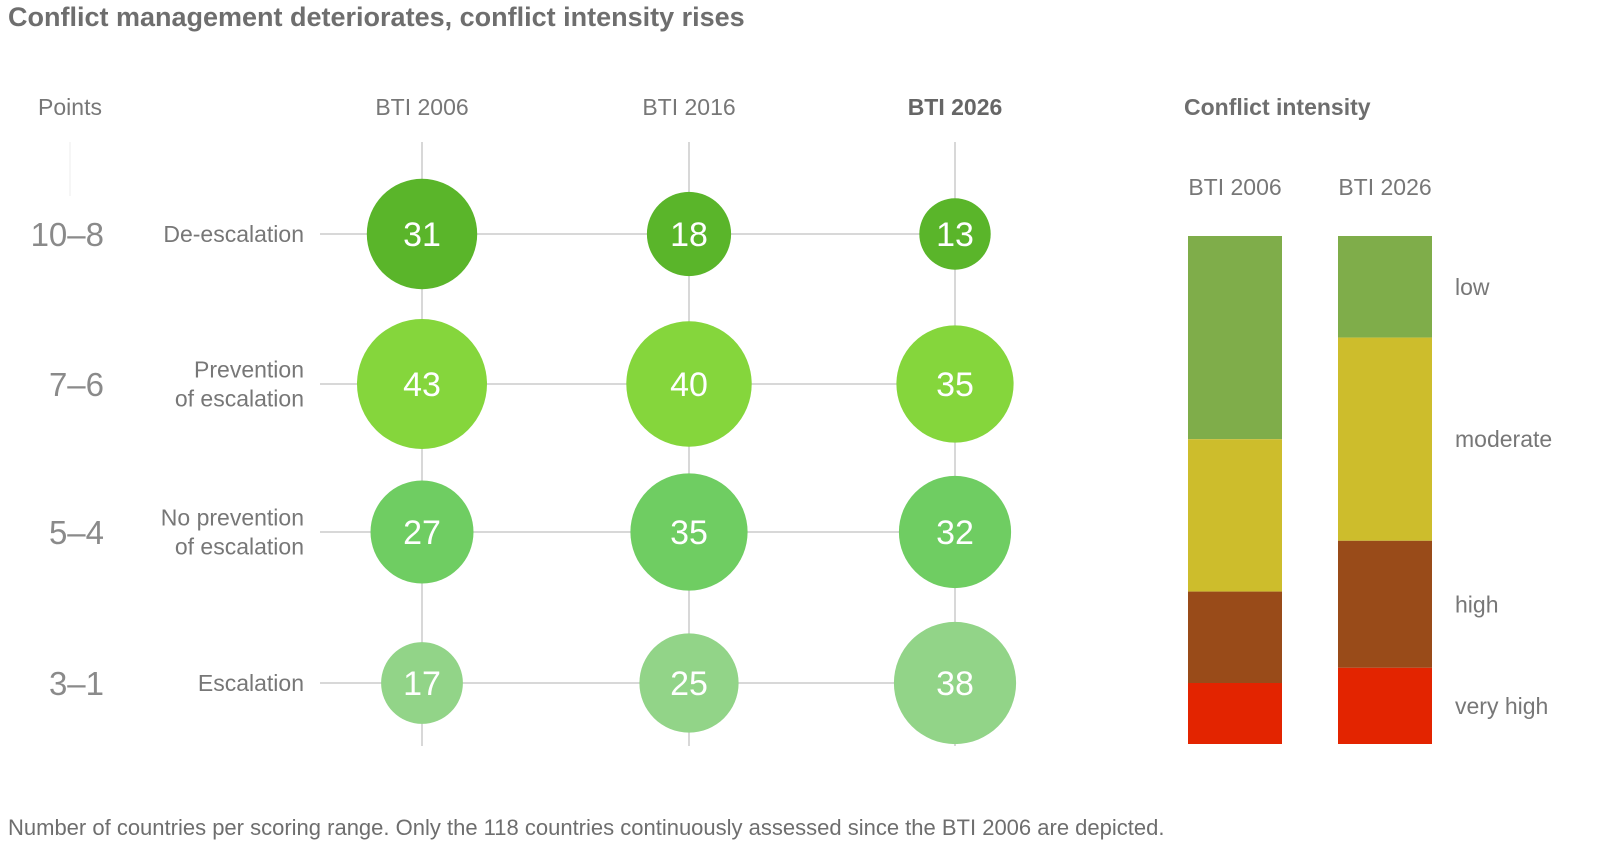 The width and height of the screenshot is (1600, 866). What do you see at coordinates (1385, 287) in the screenshot?
I see `bar-segment-low-bti-2026` at bounding box center [1385, 287].